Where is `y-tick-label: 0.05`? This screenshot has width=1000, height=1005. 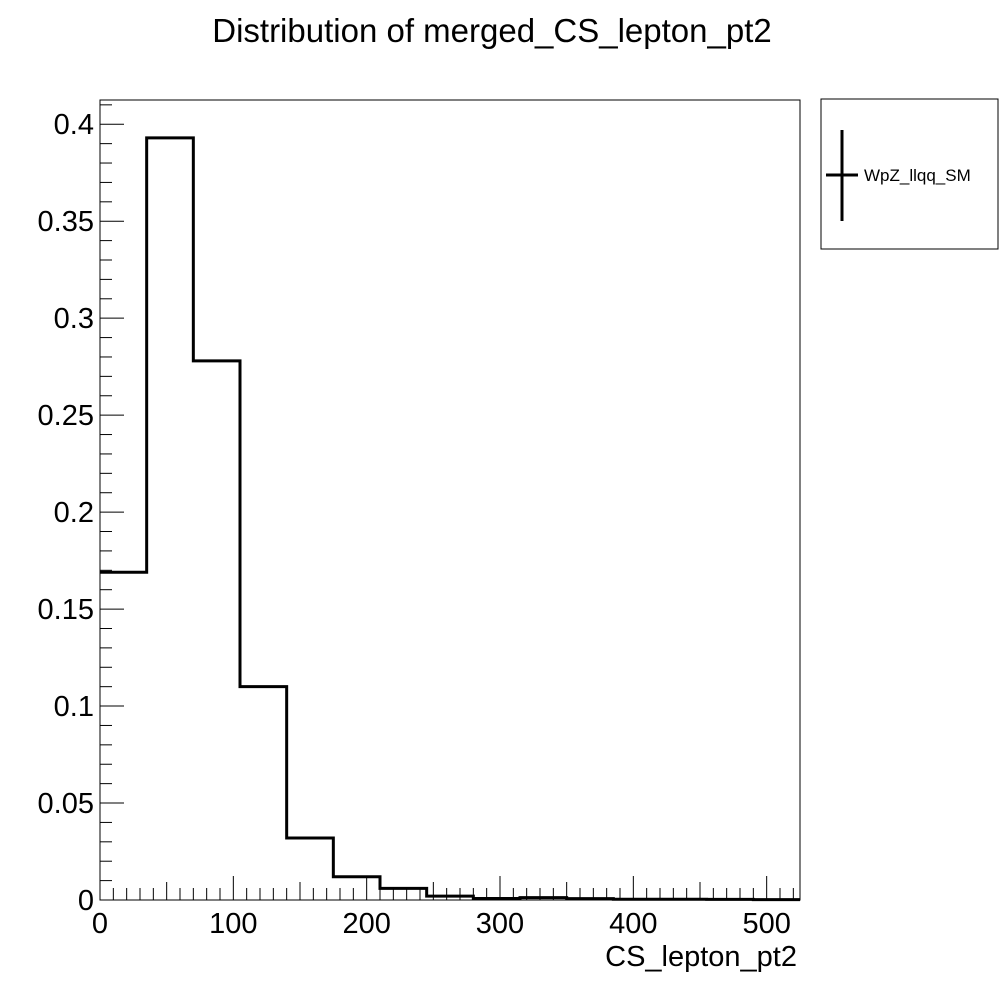
y-tick-label: 0.05 is located at coordinates (66, 804).